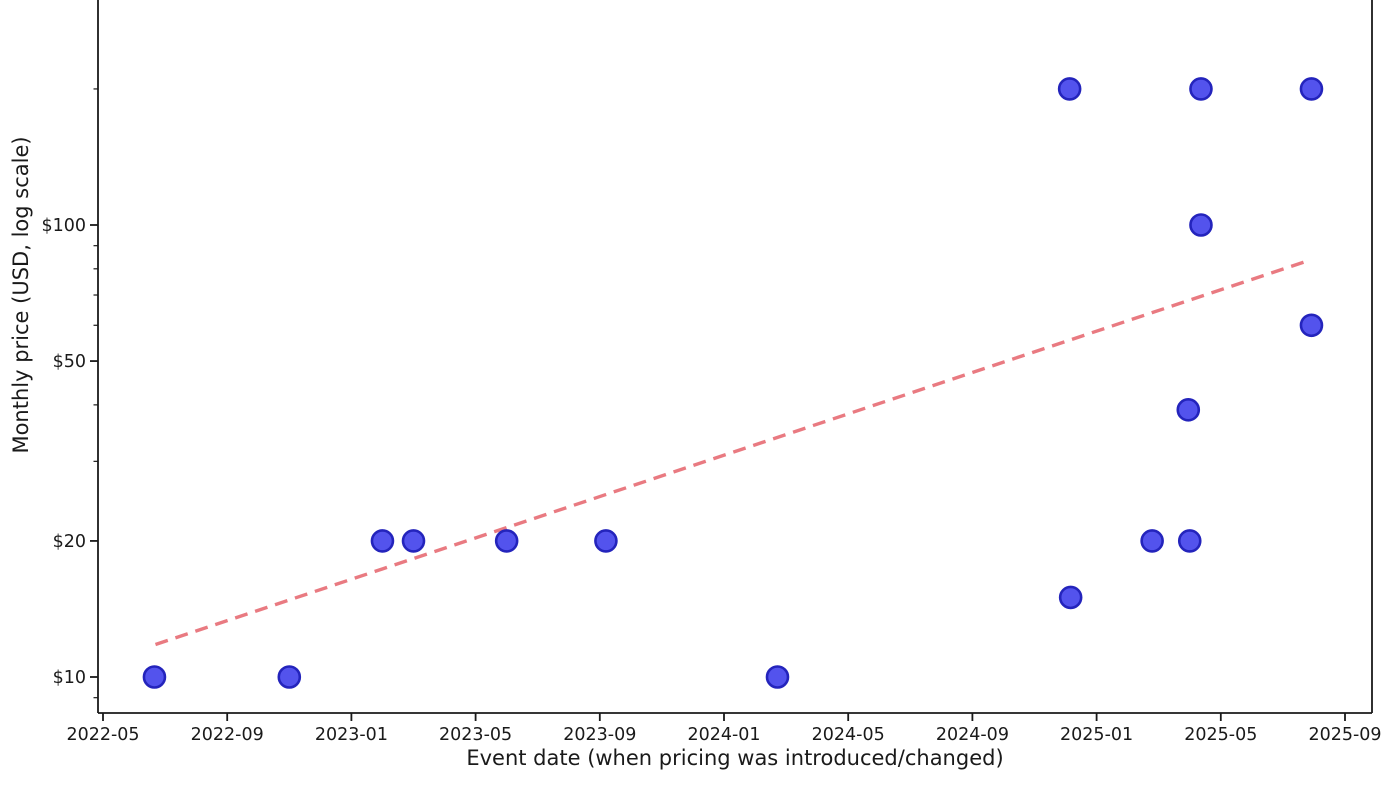  Describe the element at coordinates (69, 542) in the screenshot. I see `y-tick-label: $20` at that location.